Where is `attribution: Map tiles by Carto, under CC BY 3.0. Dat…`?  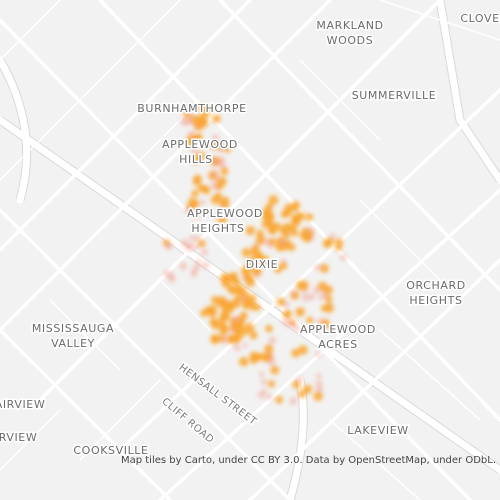 attribution: Map tiles by Carto, under CC BY 3.0. Dat… is located at coordinates (308, 460).